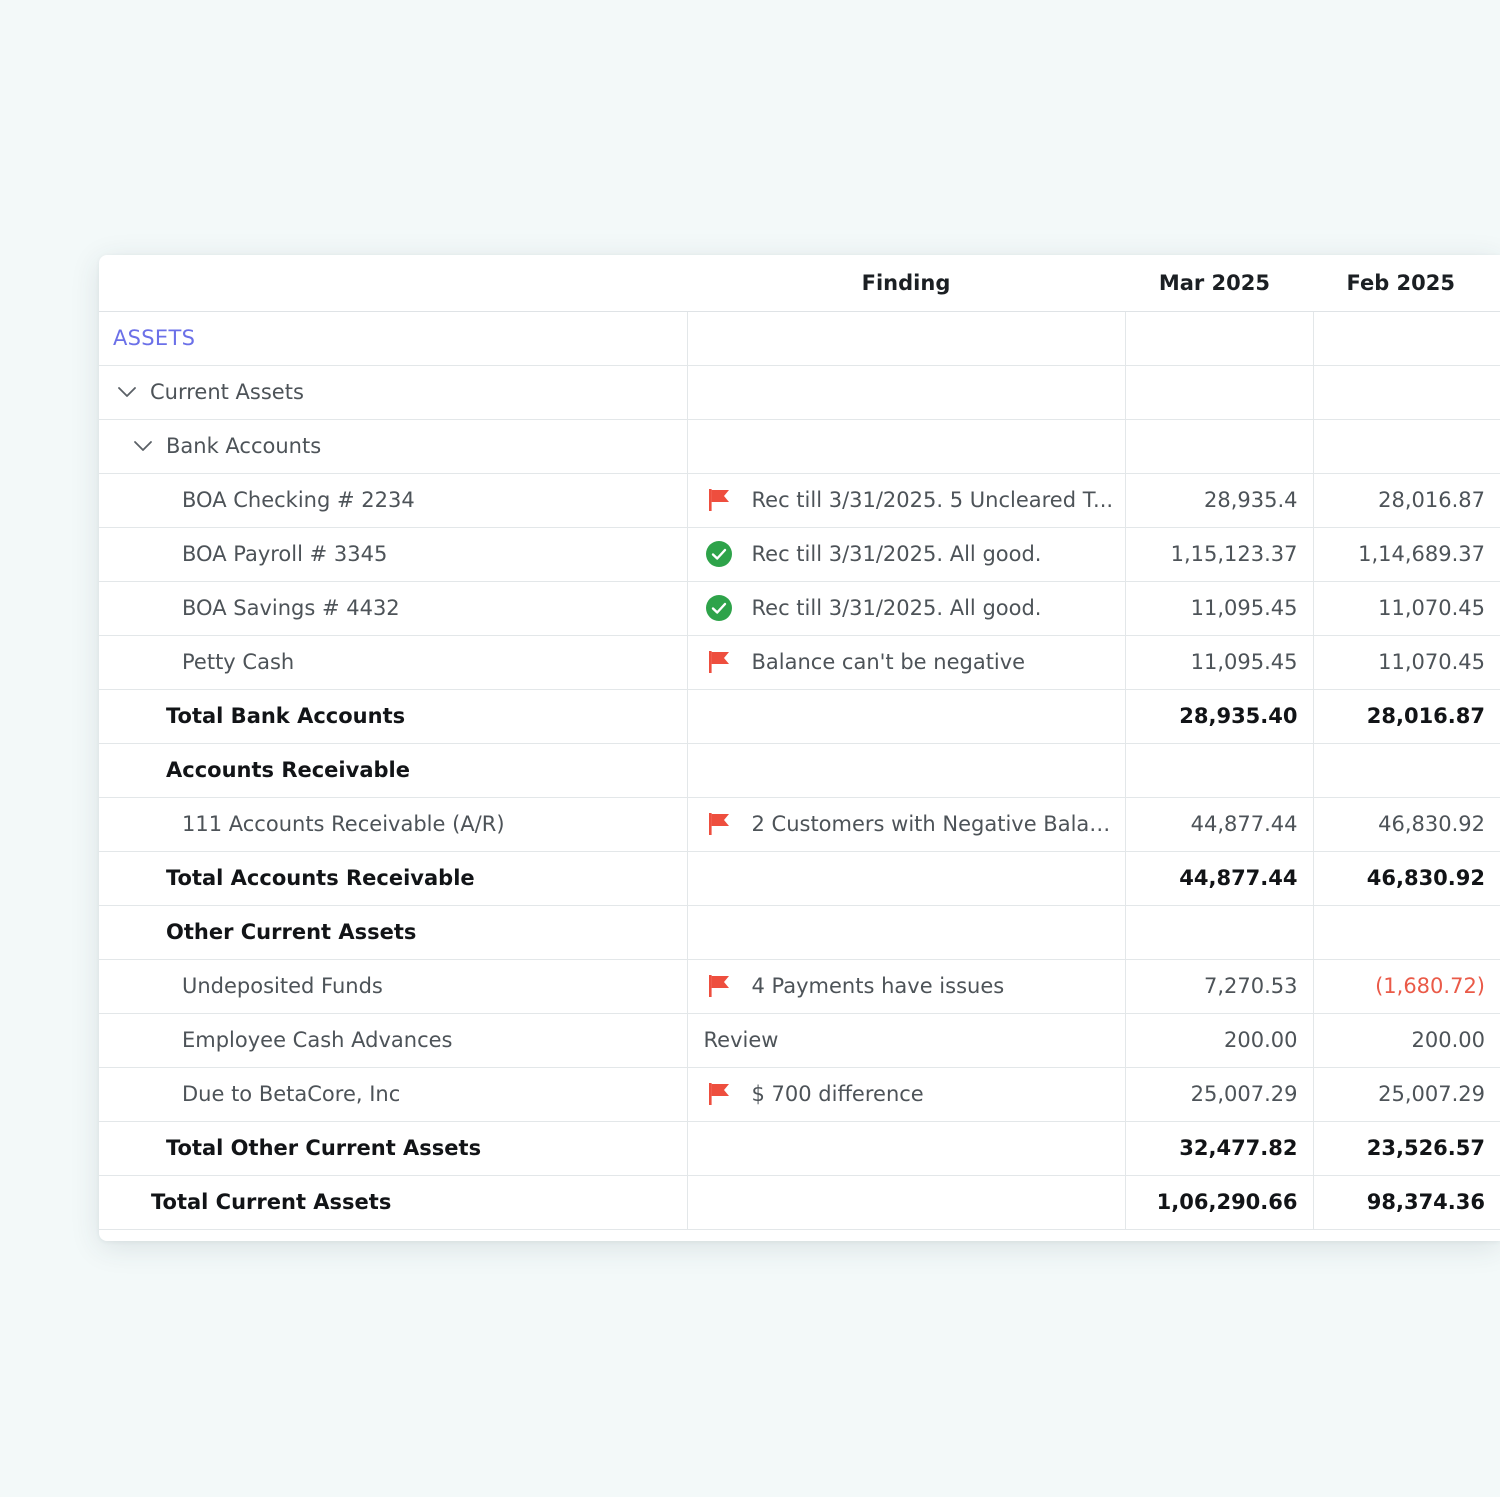  Describe the element at coordinates (878, 986) in the screenshot. I see `finding-text: 4 Payments have issues` at that location.